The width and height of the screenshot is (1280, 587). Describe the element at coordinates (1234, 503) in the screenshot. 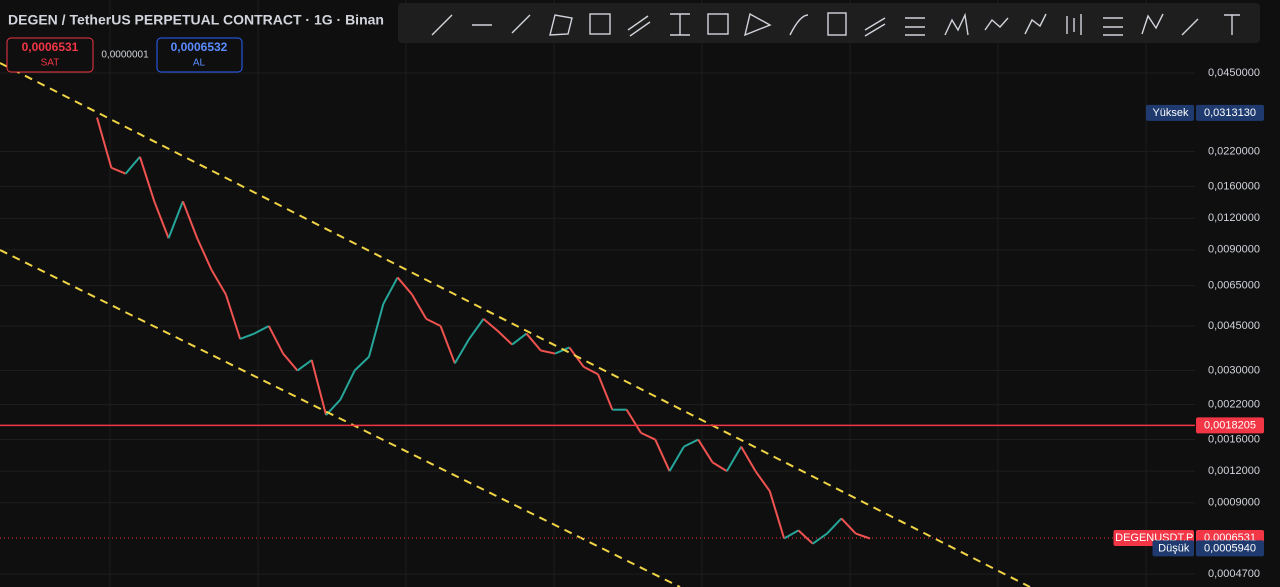

I see `y-tick-label: 0,0009000` at that location.